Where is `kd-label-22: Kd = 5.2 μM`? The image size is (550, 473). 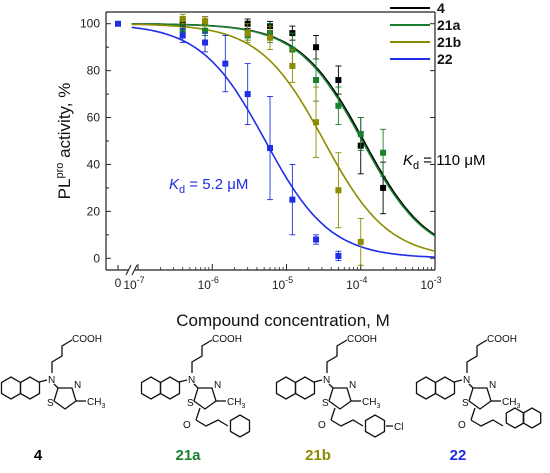
kd-label-22: Kd = 5.2 μM is located at coordinates (208, 186).